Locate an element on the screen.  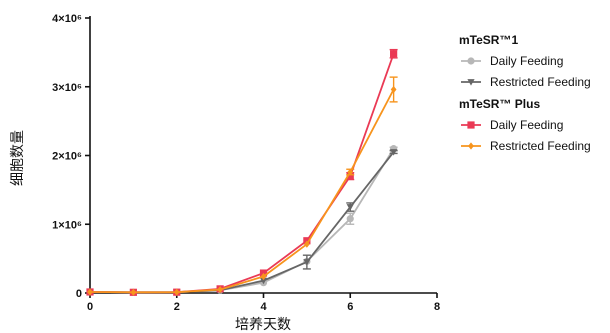
legend-group-title: mTeSR™1 is located at coordinates (488, 40).